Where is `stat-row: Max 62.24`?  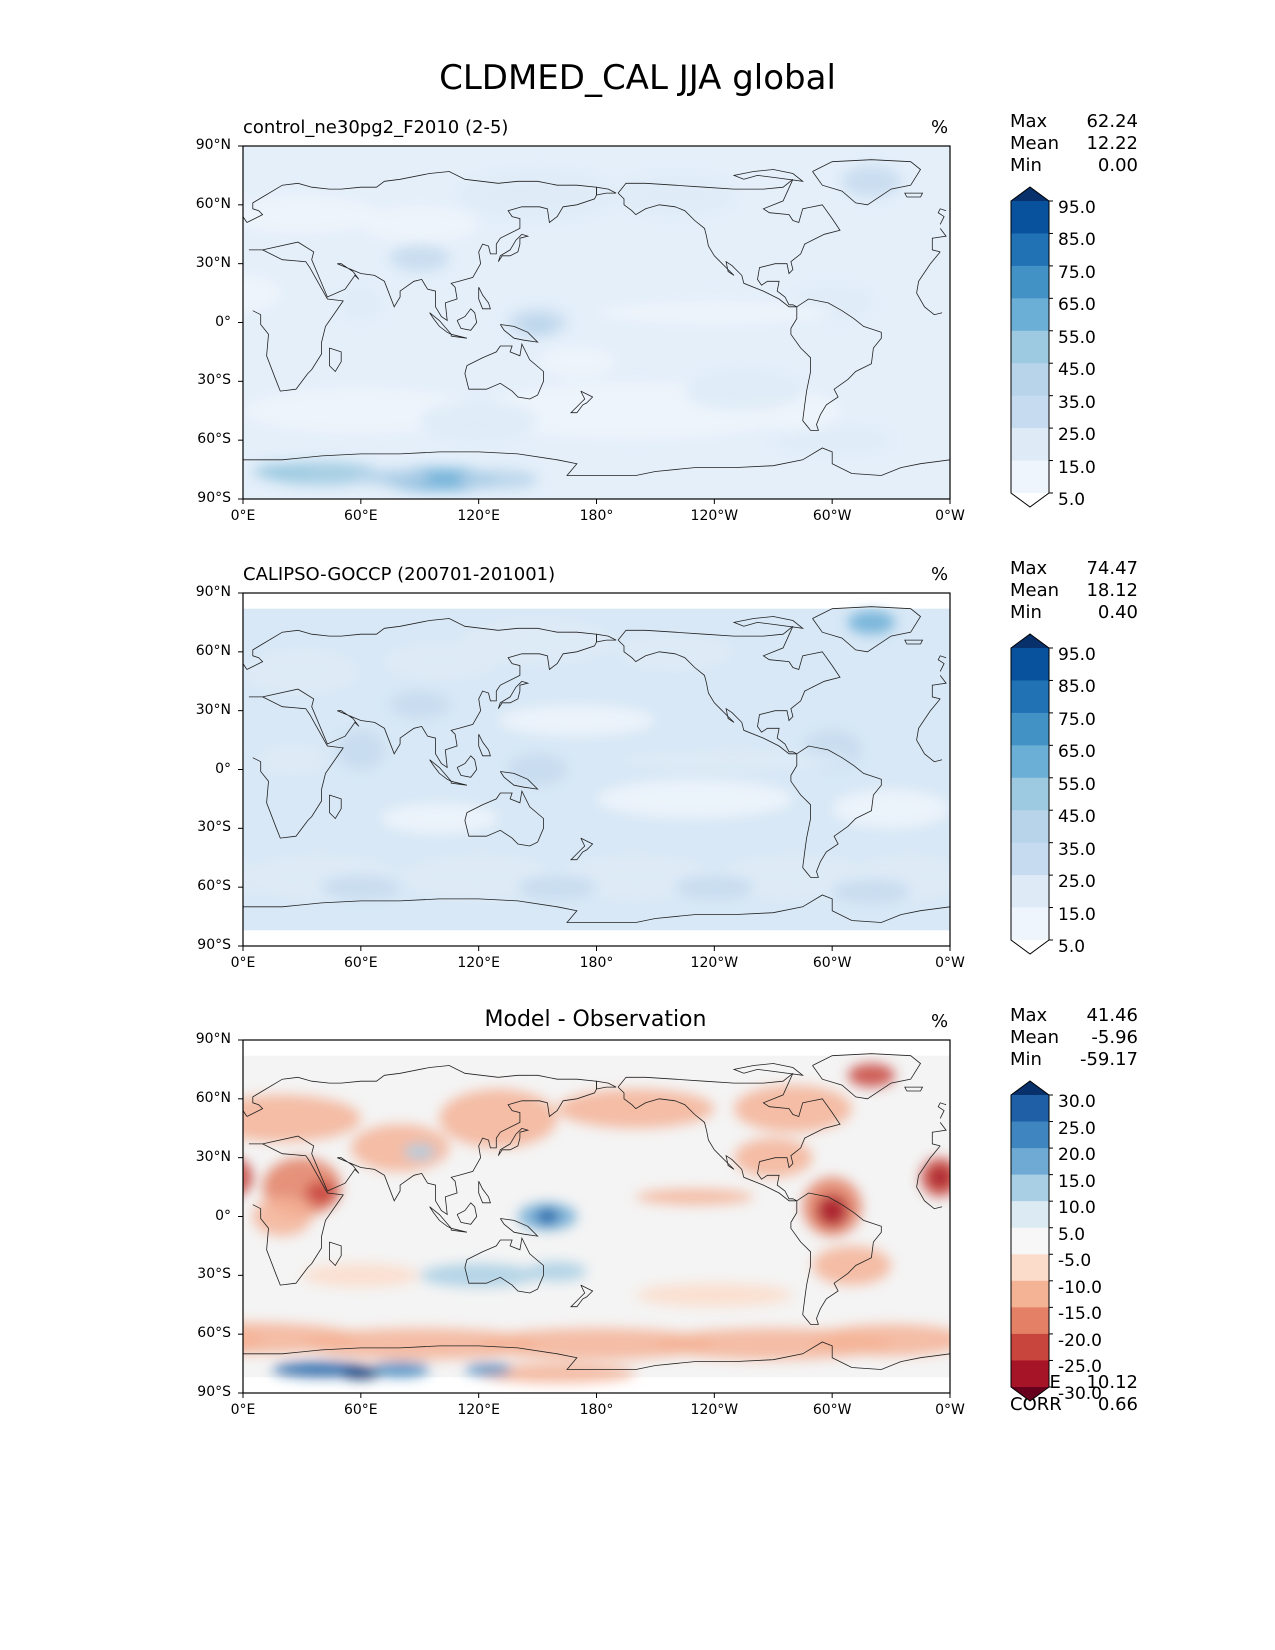
stat-row: Max 62.24 is located at coordinates (1074, 122).